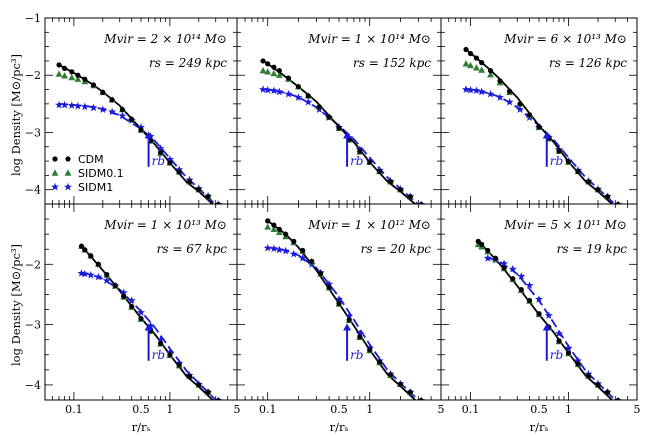 The image size is (655, 436). Describe the element at coordinates (101, 173) in the screenshot. I see `legend-label: SIDM0.1` at that location.